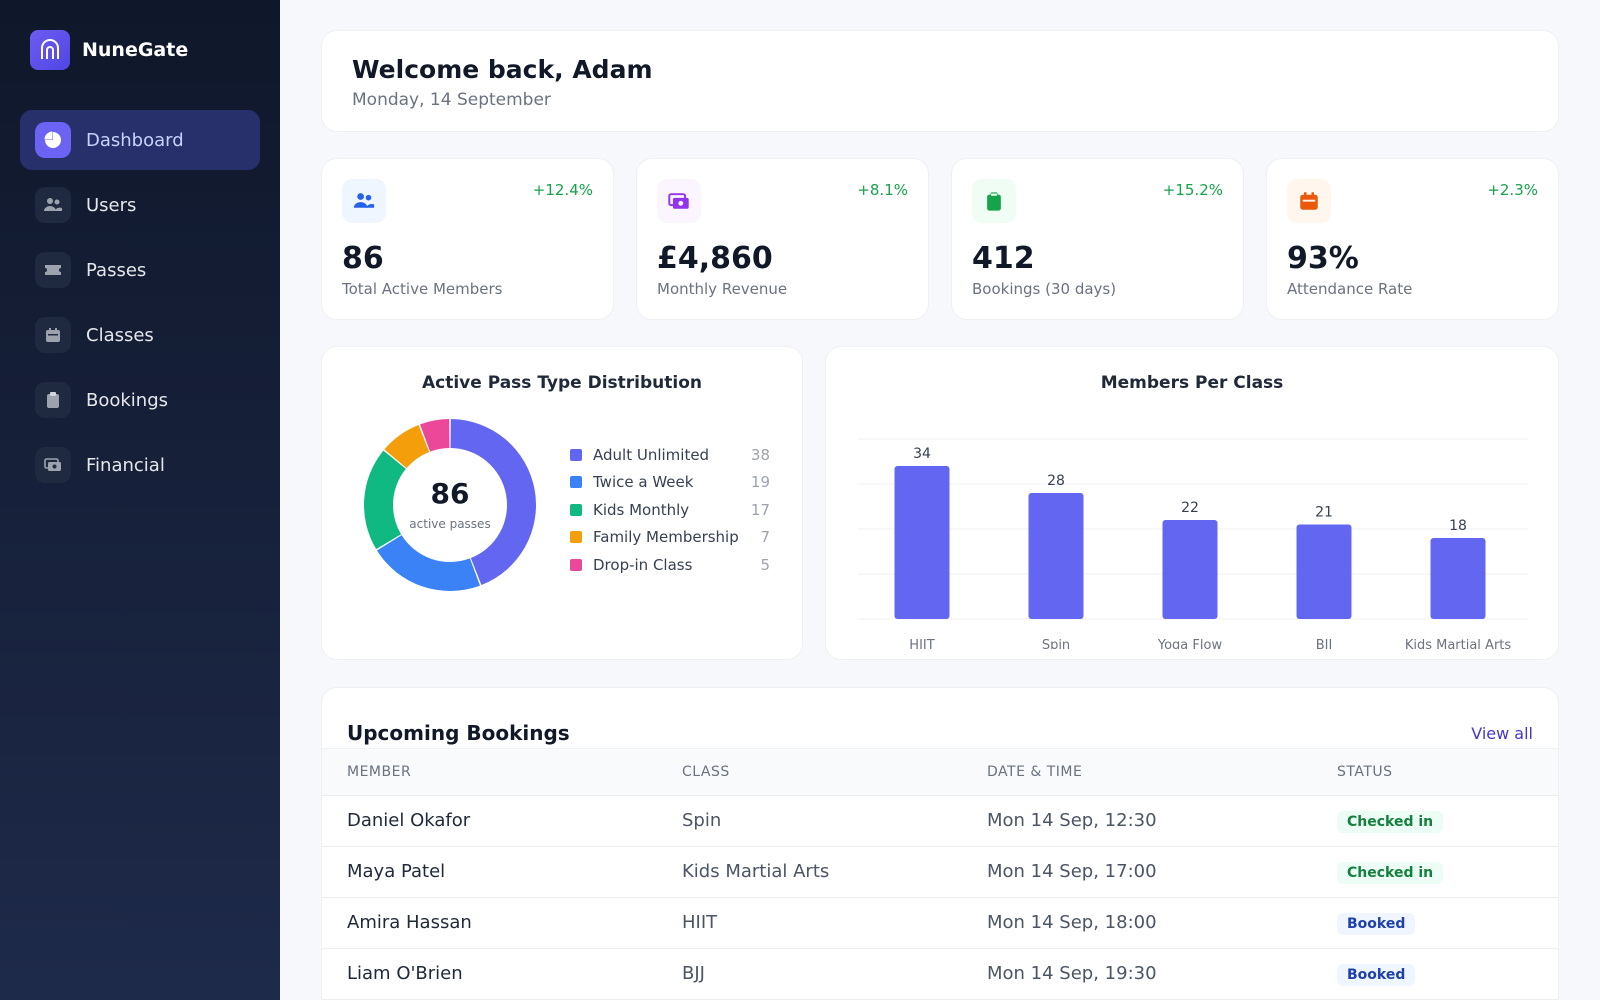  What do you see at coordinates (922, 542) in the screenshot?
I see `bar-hiit` at bounding box center [922, 542].